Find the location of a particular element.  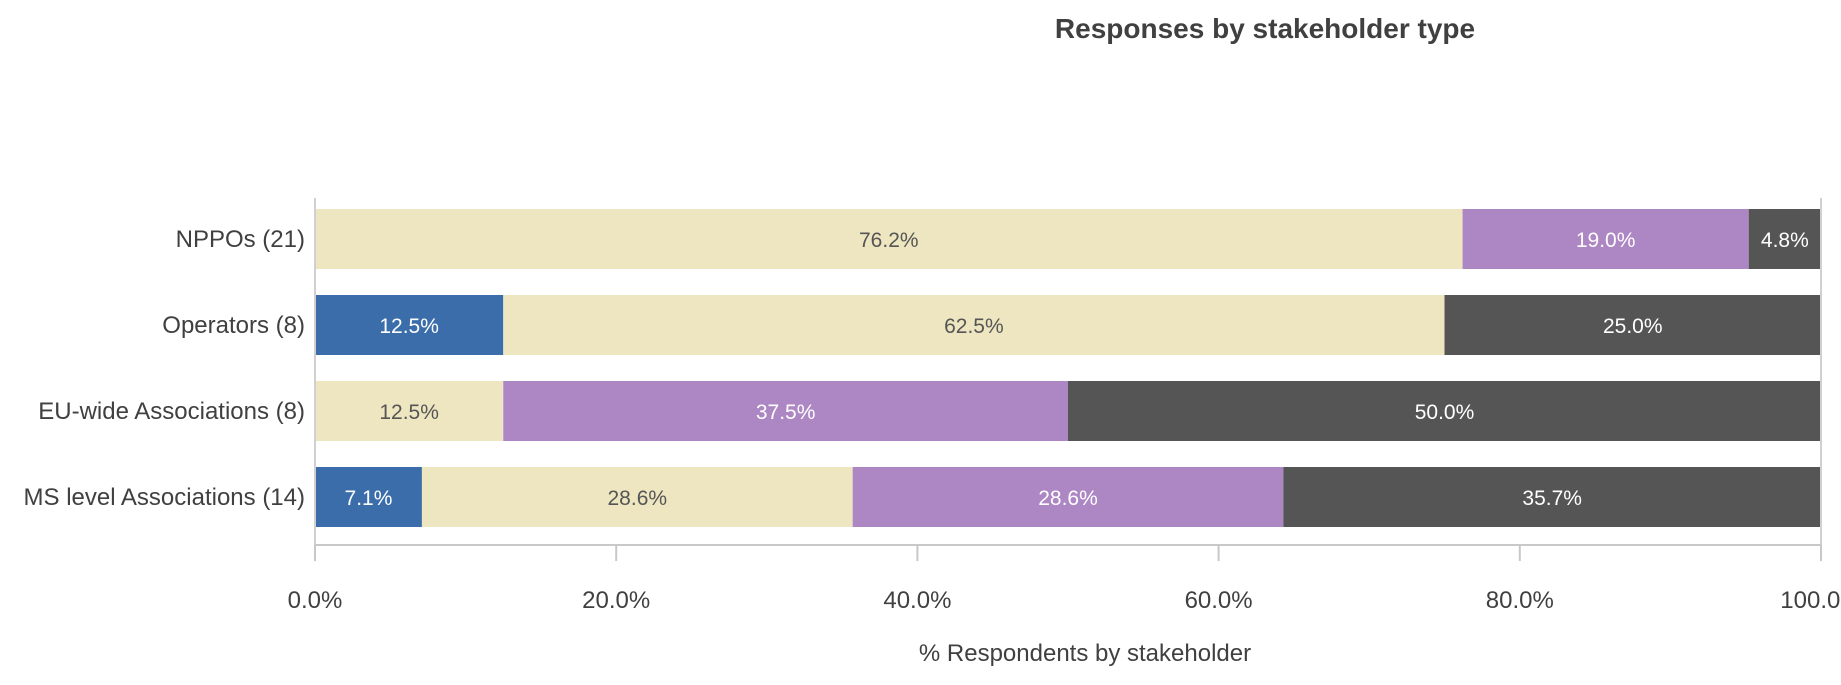

data-label: 19.0% is located at coordinates (1606, 240).